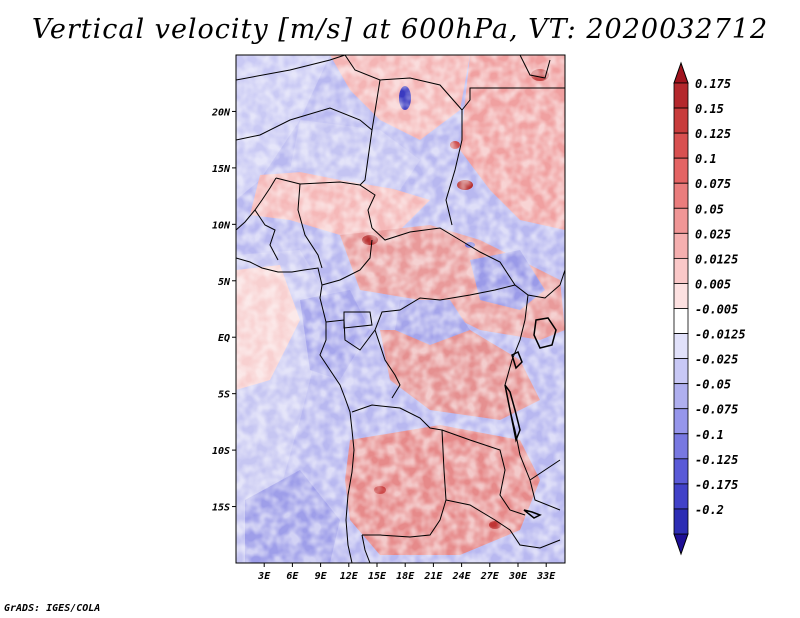 The height and width of the screenshot is (618, 800). What do you see at coordinates (264, 576) in the screenshot?
I see `lon-tick-label: 3E` at bounding box center [264, 576].